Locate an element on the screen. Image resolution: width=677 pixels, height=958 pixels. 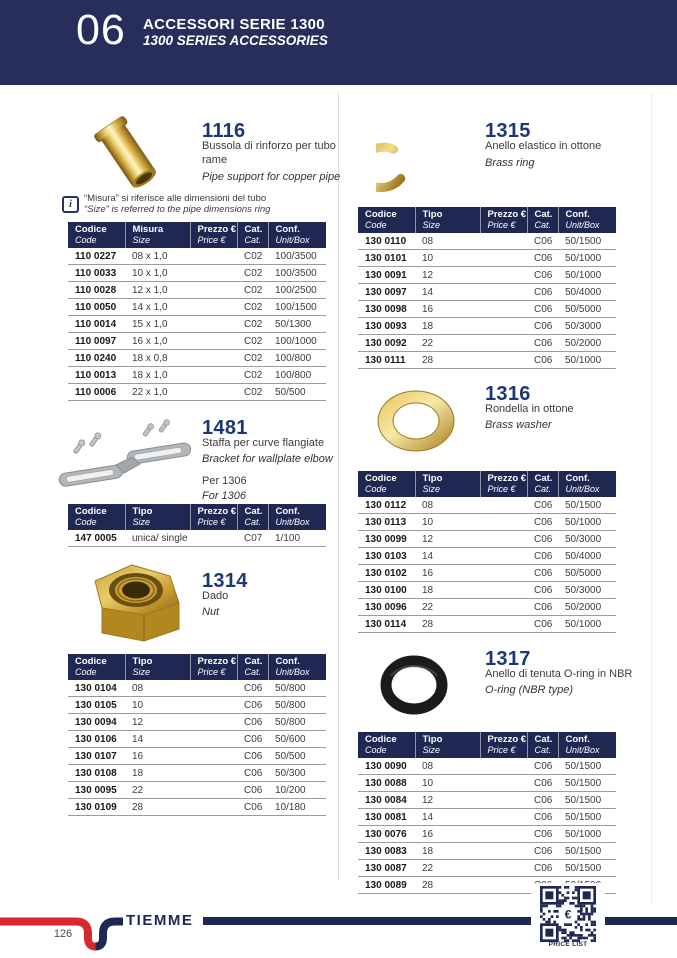
table-row: 130 0095 22 C06 10/200 is located at coordinates (197, 790).